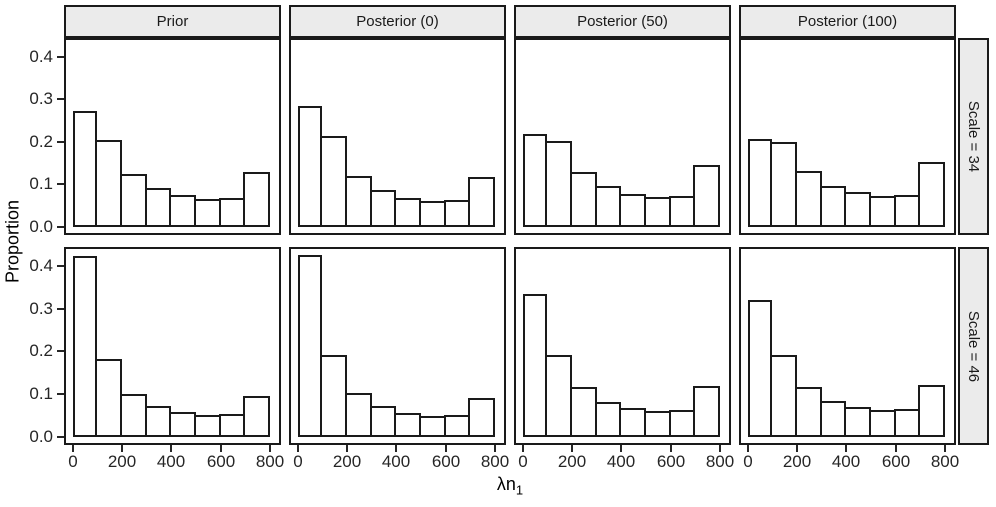  I want to click on facet-column-strip-label: Posterior (0), so click(397, 21).